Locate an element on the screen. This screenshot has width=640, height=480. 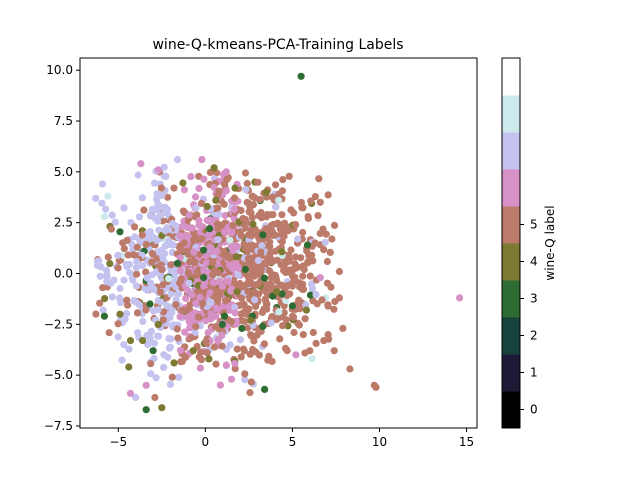
y-tick-label: 0.0 is located at coordinates (63, 273).